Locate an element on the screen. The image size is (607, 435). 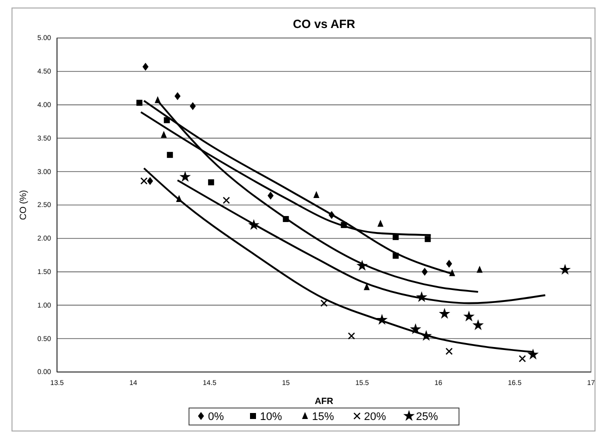
x-axis-title: AFR is located at coordinates (324, 401).